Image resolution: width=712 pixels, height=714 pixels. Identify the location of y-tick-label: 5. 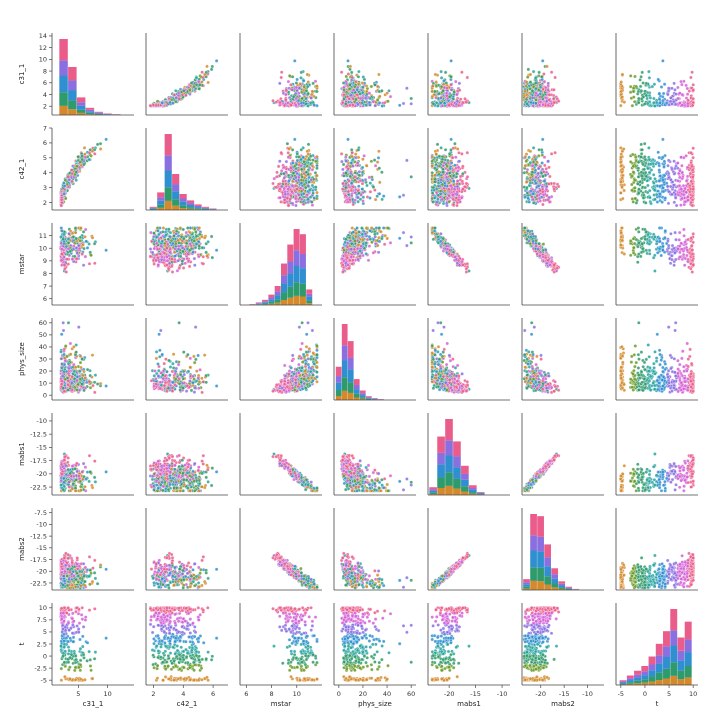
(45, 158).